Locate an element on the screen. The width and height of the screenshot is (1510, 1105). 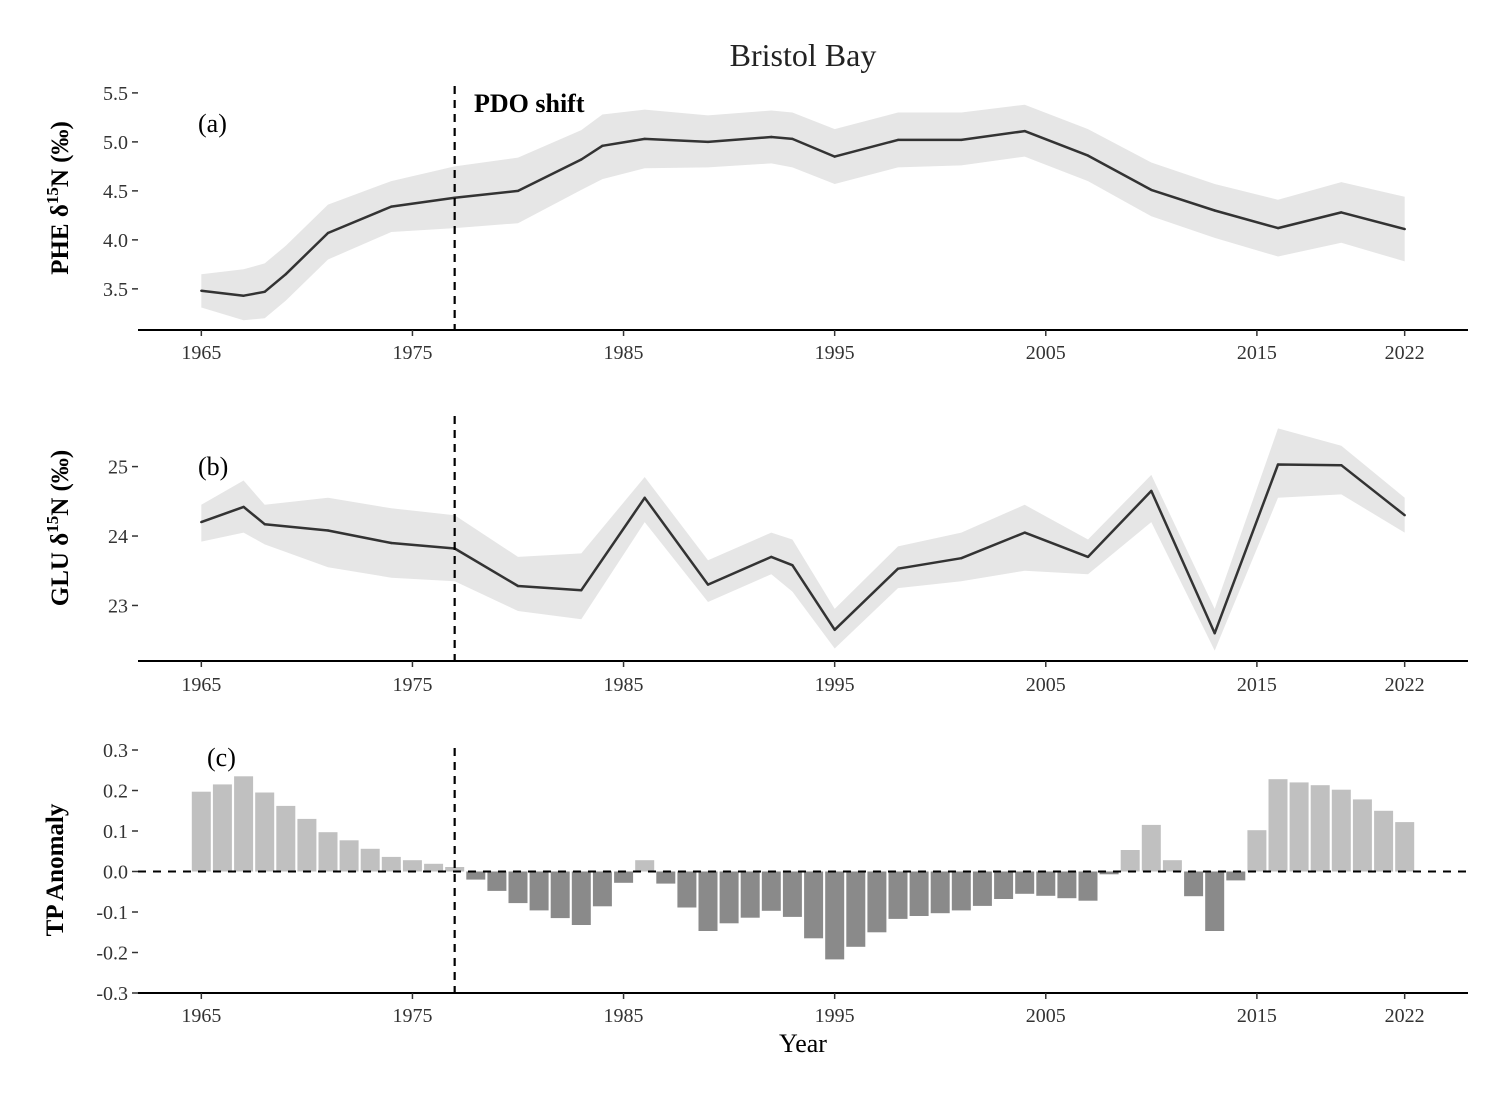
y-tick-label: 5.5 is located at coordinates (115, 94).